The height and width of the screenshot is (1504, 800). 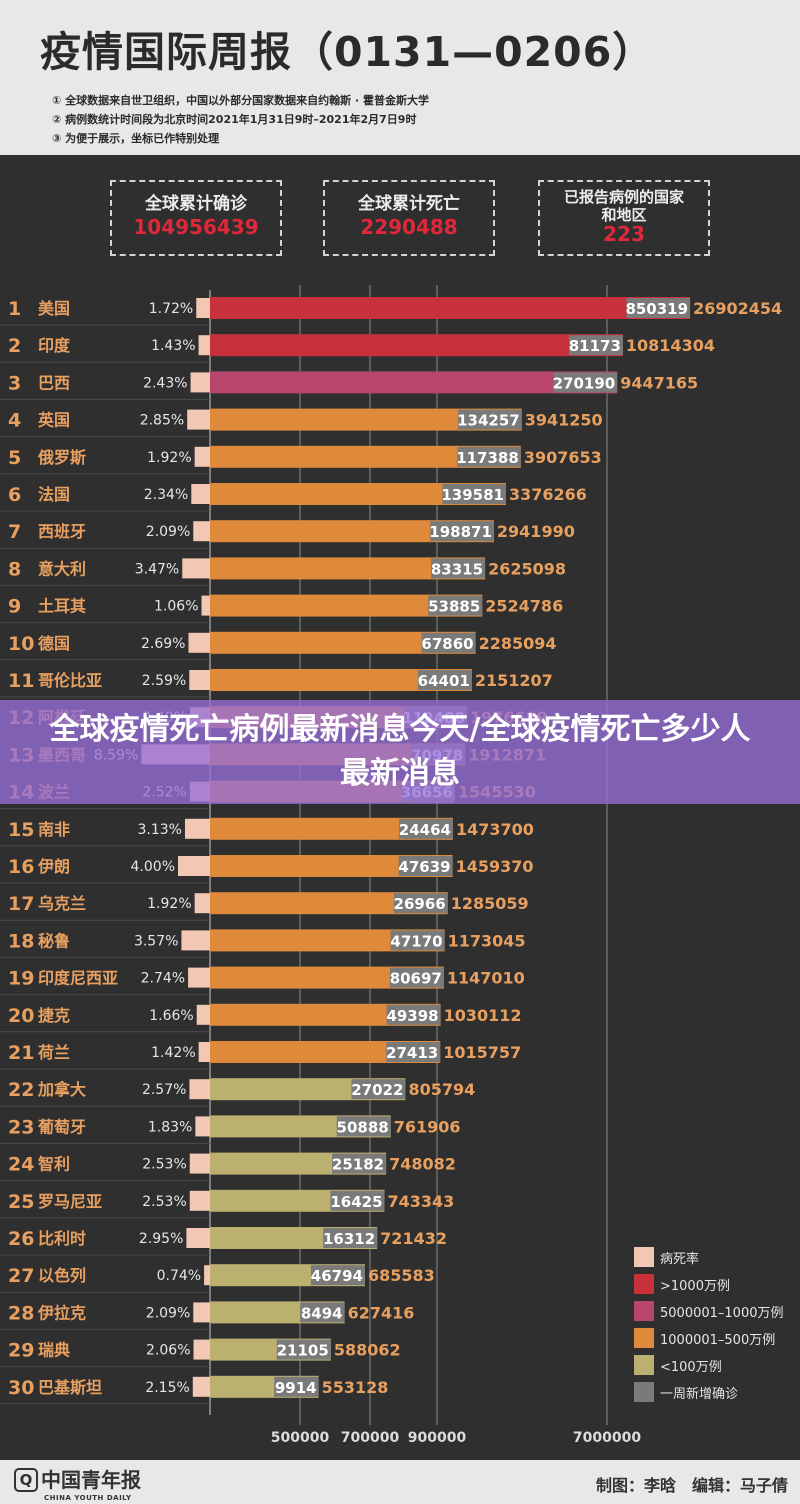 What do you see at coordinates (487, 940) in the screenshot?
I see `total-cases-label: 1173045` at bounding box center [487, 940].